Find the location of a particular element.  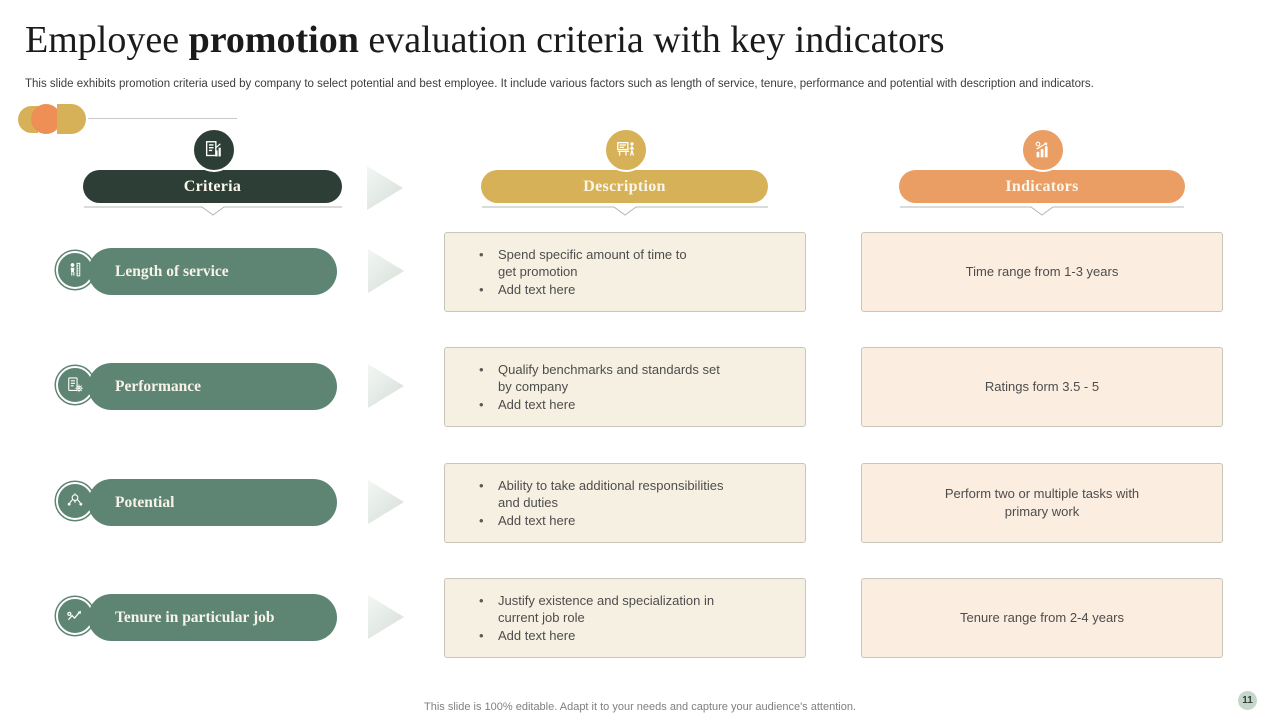

criteria-pill: Tenure in particular job is located at coordinates (212, 617).